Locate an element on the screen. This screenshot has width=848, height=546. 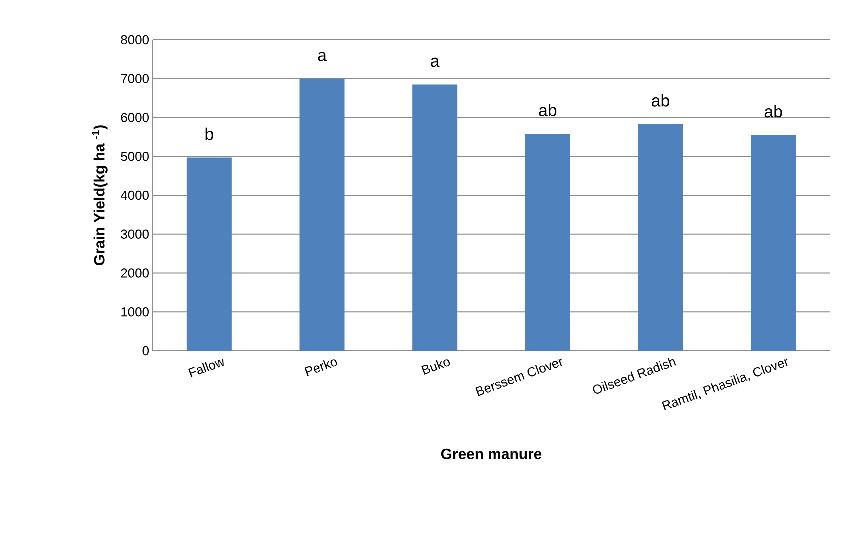
x-axis-title: Green manure is located at coordinates (491, 454).